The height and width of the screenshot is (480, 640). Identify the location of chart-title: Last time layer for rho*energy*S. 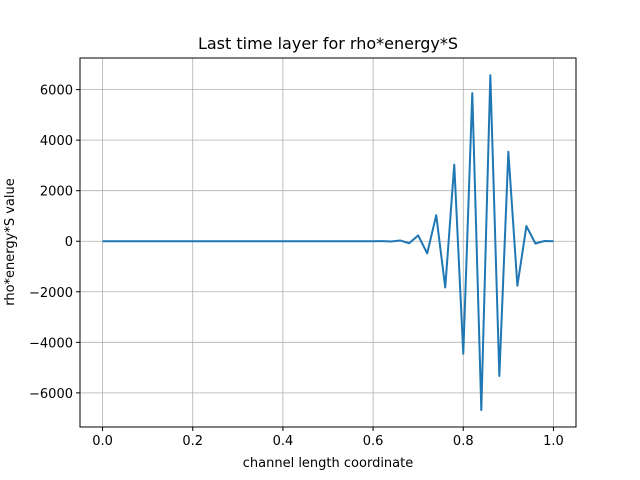
(328, 43).